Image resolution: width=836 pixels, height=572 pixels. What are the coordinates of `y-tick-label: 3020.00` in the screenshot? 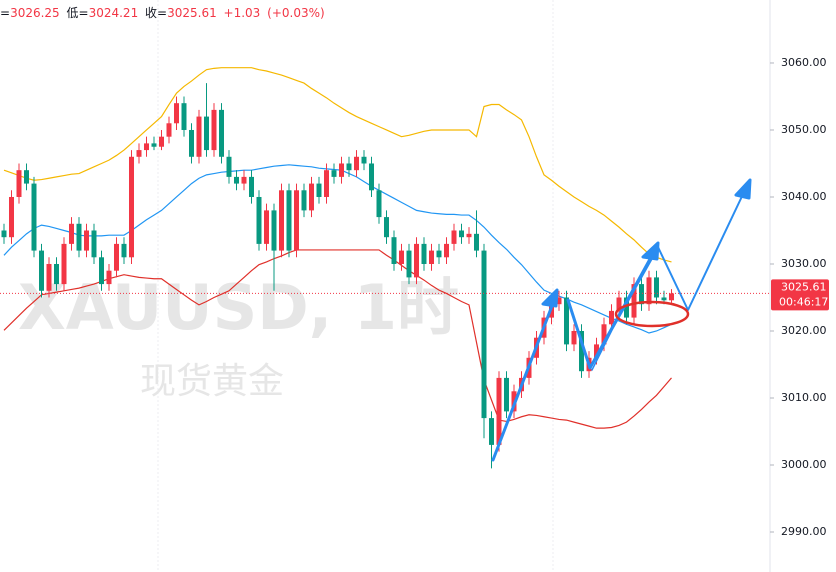 It's located at (804, 330).